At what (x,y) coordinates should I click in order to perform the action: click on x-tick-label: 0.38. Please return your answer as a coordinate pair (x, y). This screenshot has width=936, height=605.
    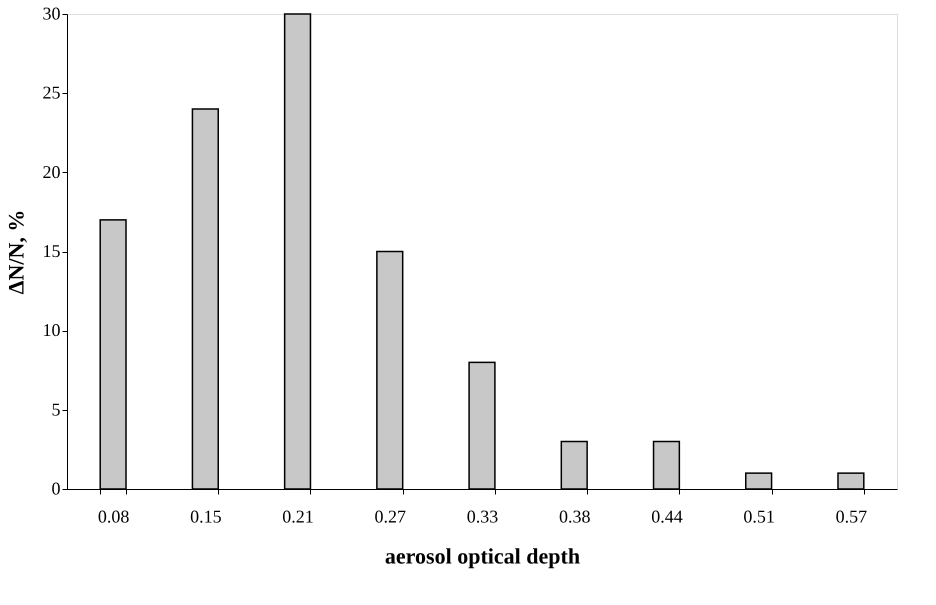
    Looking at the image, I should click on (574, 516).